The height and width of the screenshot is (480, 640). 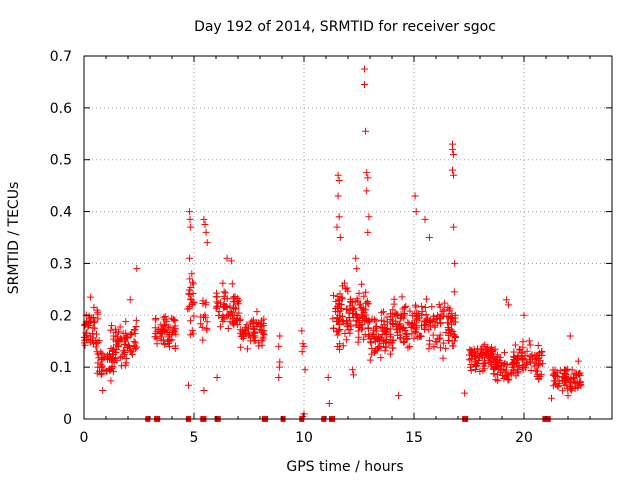 I want to click on x-tick-label: 15, so click(x=414, y=438).